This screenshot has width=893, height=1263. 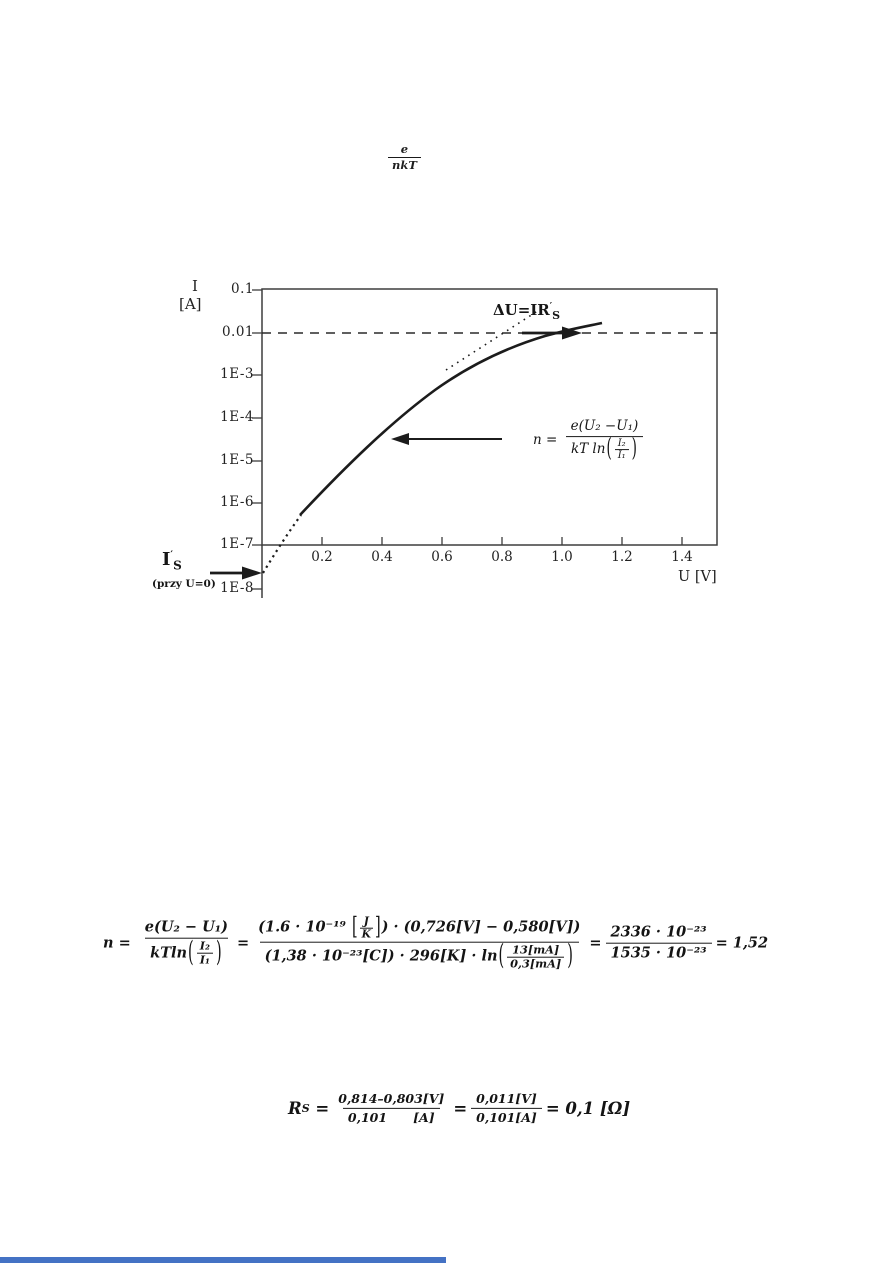 What do you see at coordinates (166, 559) in the screenshot?
I see `is-symbol: I` at bounding box center [166, 559].